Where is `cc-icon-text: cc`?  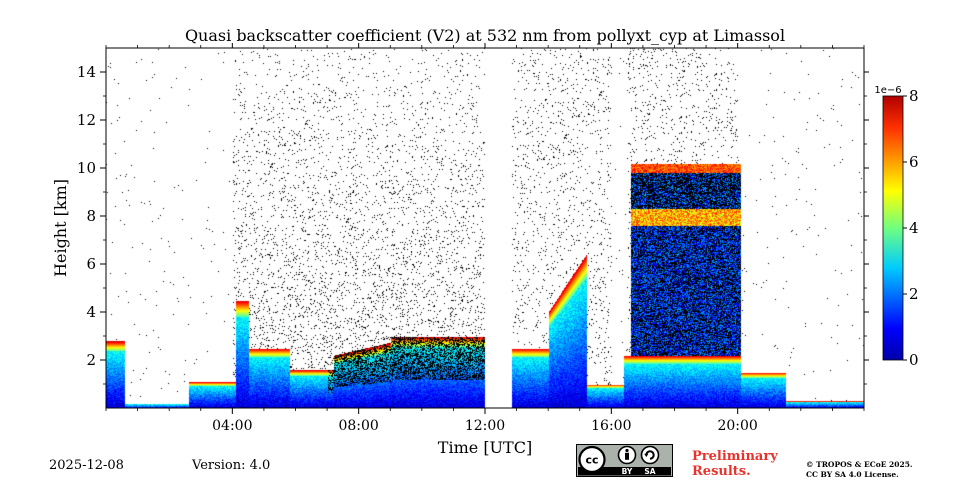 cc-icon-text: cc is located at coordinates (591, 460).